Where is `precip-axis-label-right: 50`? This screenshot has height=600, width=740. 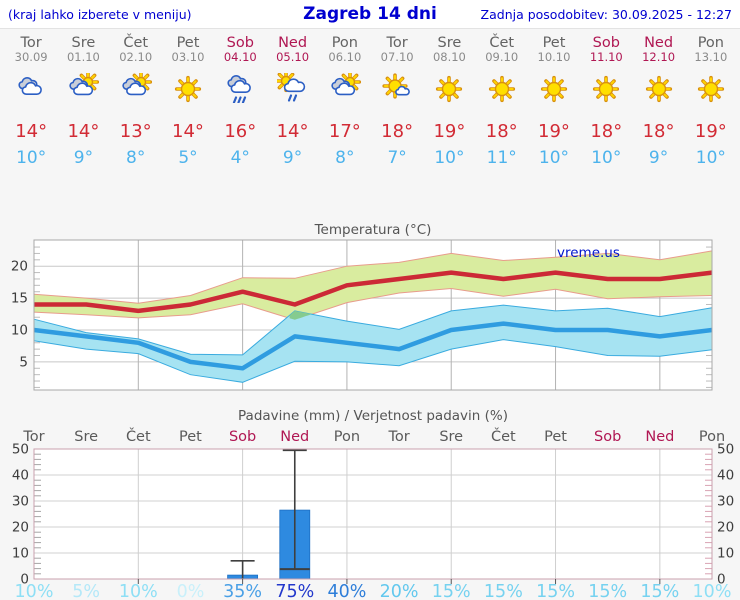 precip-axis-label-right: 50 is located at coordinates (725, 450).